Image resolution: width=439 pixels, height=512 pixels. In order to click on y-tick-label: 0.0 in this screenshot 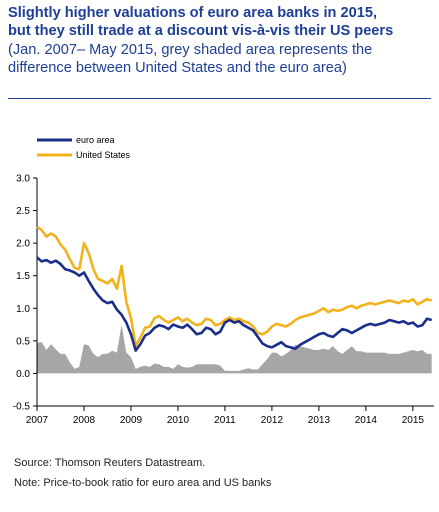, I will do `click(23, 374)`.